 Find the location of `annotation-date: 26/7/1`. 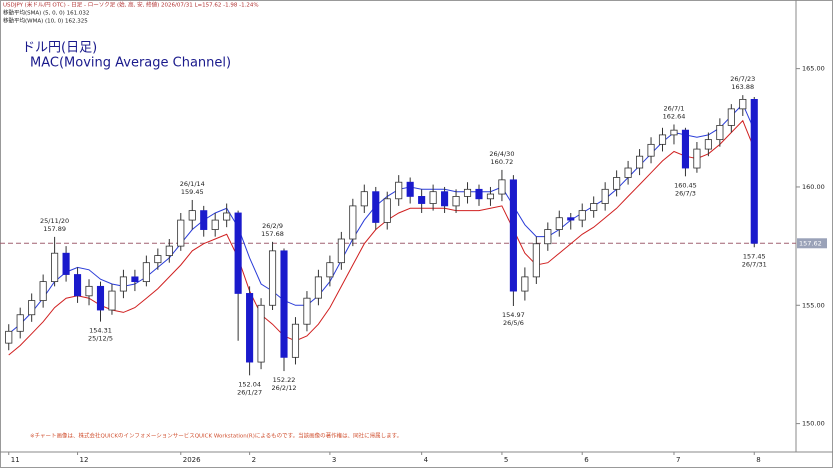

annotation-date: 26/7/1 is located at coordinates (674, 108).